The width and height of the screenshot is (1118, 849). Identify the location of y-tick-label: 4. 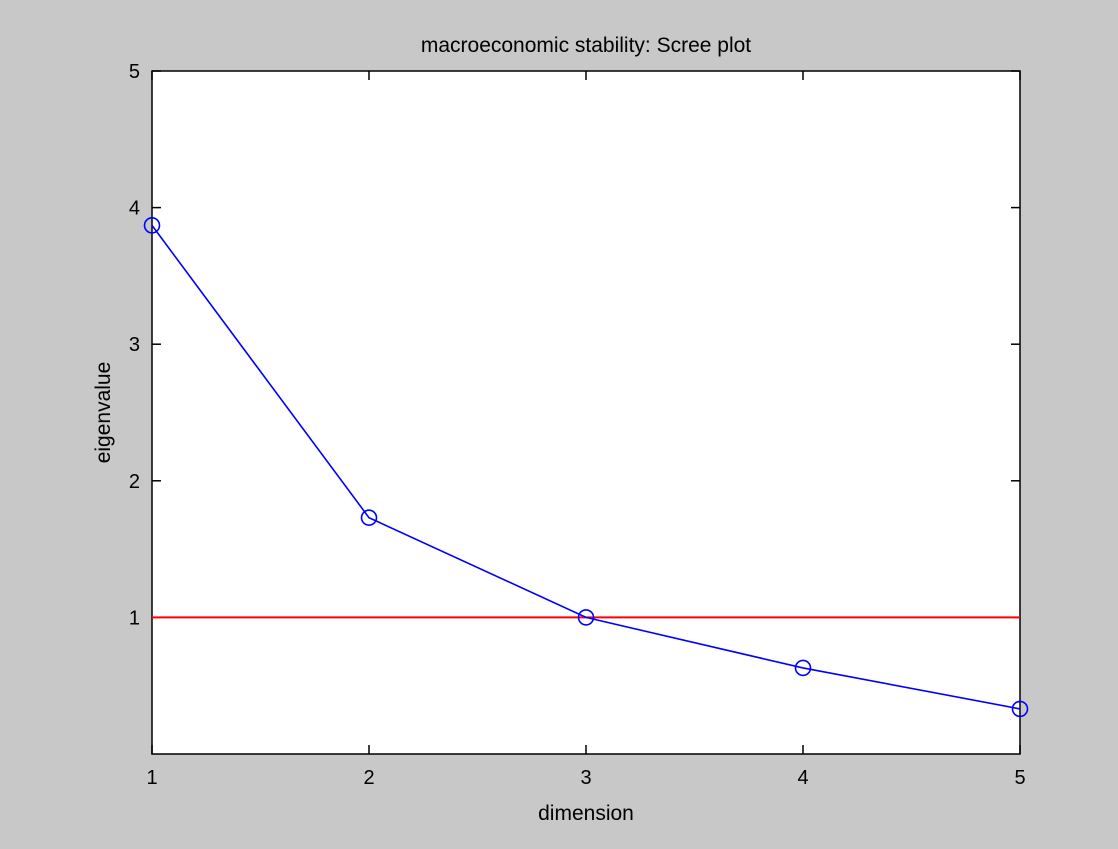
(134, 209).